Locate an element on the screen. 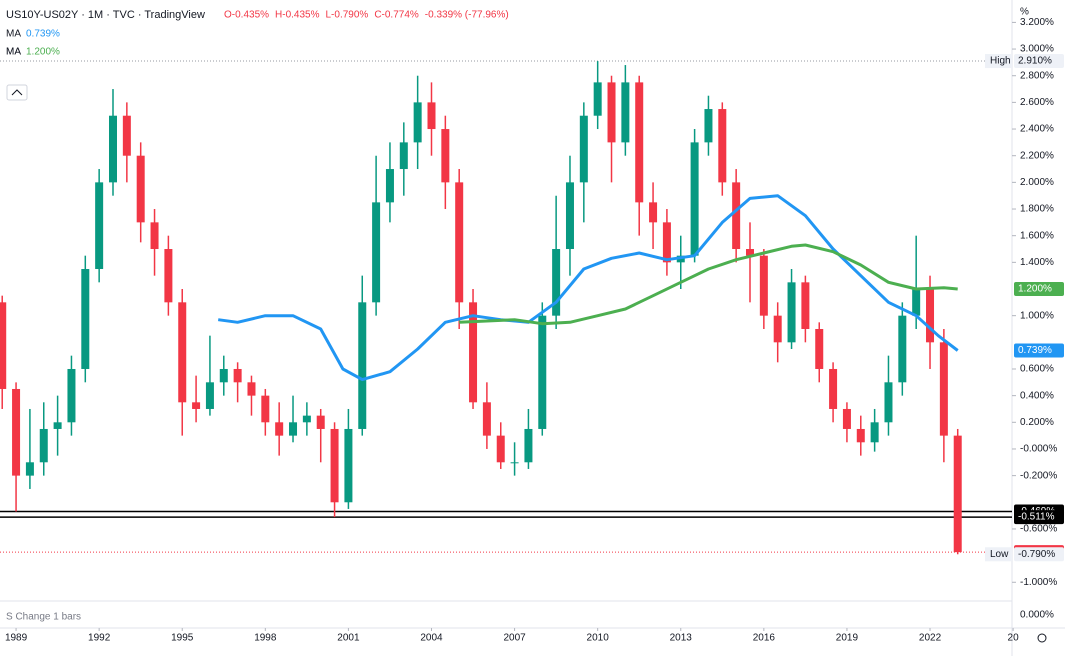  y-tick-label: -0.000% is located at coordinates (1038, 449).